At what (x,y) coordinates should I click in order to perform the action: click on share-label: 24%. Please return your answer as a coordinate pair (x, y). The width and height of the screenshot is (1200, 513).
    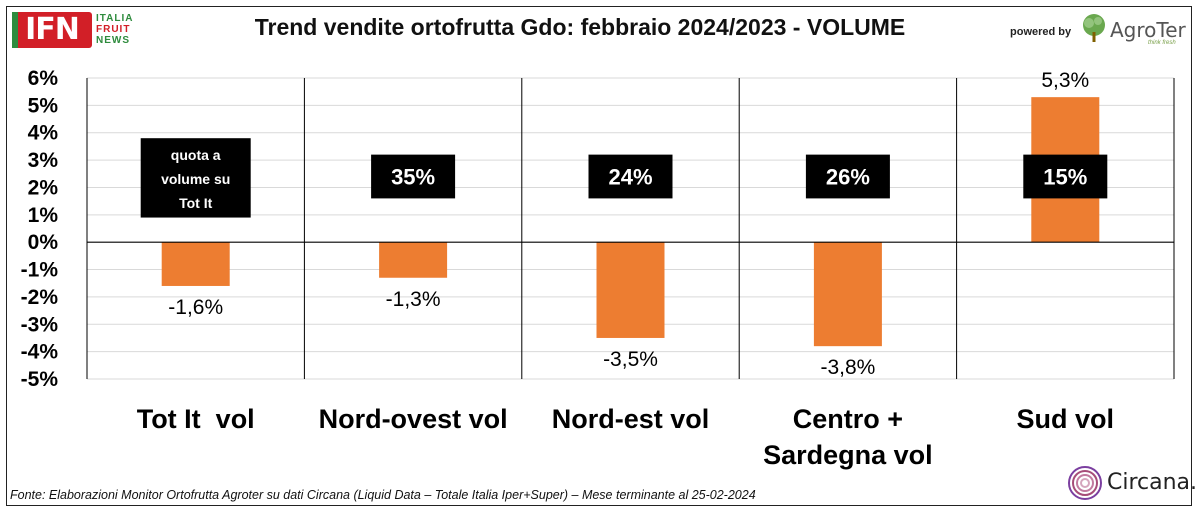
    Looking at the image, I should click on (630, 177).